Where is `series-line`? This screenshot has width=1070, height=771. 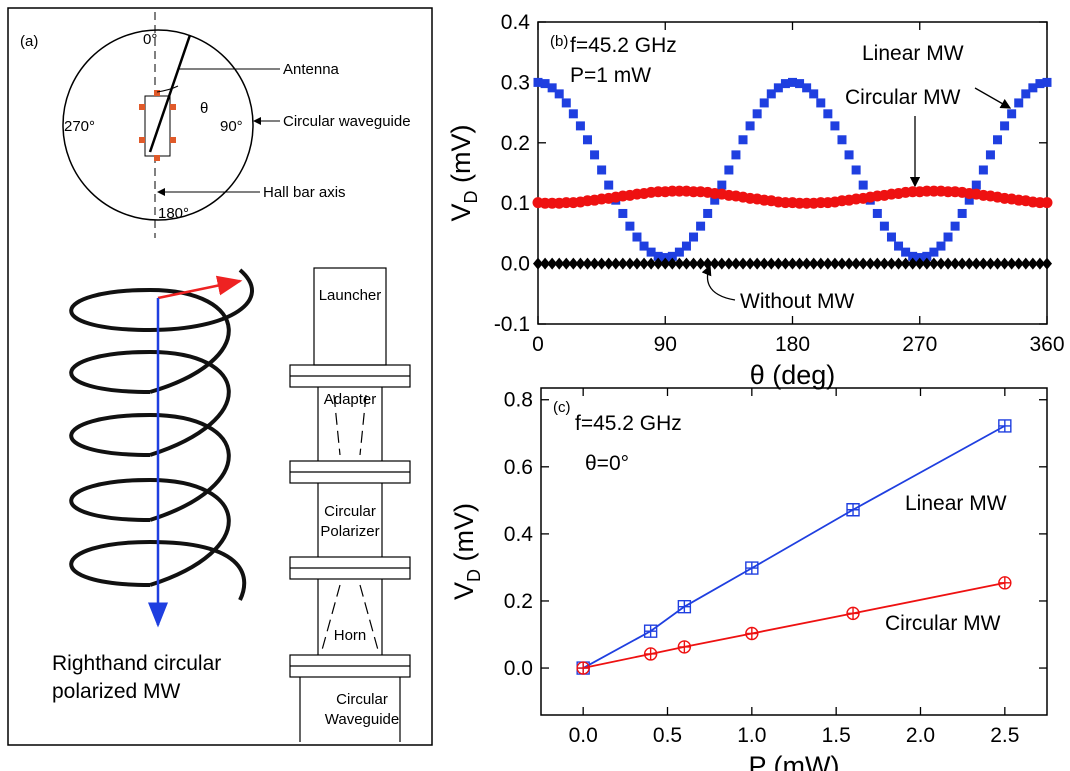 series-line is located at coordinates (794, 547).